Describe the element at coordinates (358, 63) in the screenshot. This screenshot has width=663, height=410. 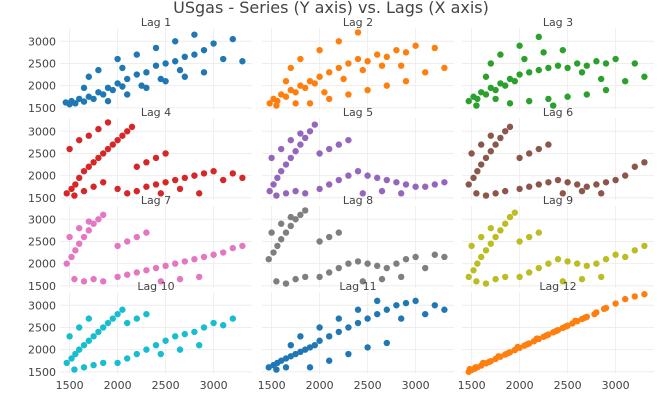
I see `panel-2: Lag 2` at that location.